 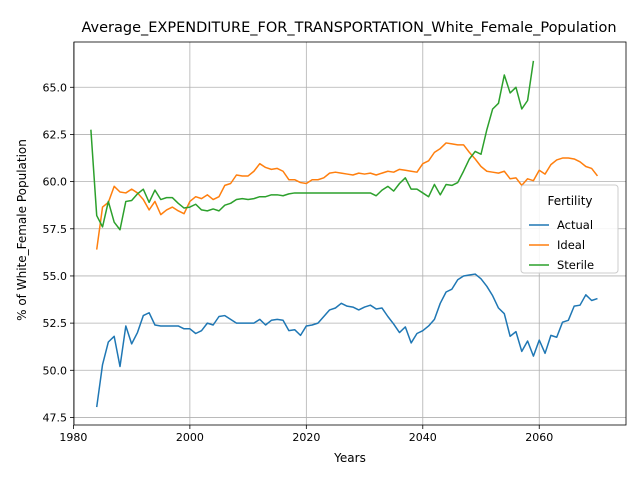 I want to click on legend-label-sterile: Sterile, so click(x=575, y=265).